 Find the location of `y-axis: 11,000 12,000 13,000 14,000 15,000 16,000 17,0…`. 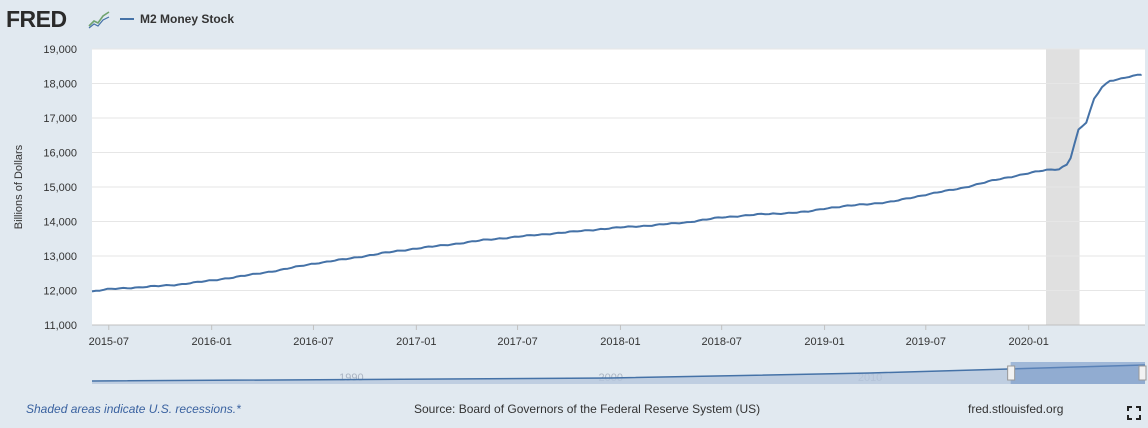

y-axis: 11,000 12,000 13,000 14,000 15,000 16,000 17,0… is located at coordinates (60, 188).